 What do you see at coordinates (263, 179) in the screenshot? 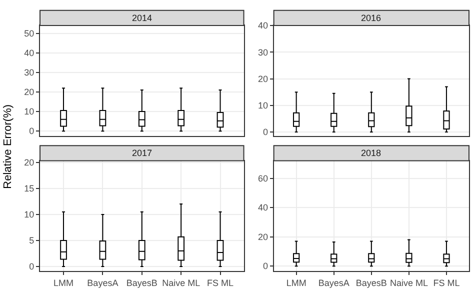
I see `y-tick-label: 60` at bounding box center [263, 179].